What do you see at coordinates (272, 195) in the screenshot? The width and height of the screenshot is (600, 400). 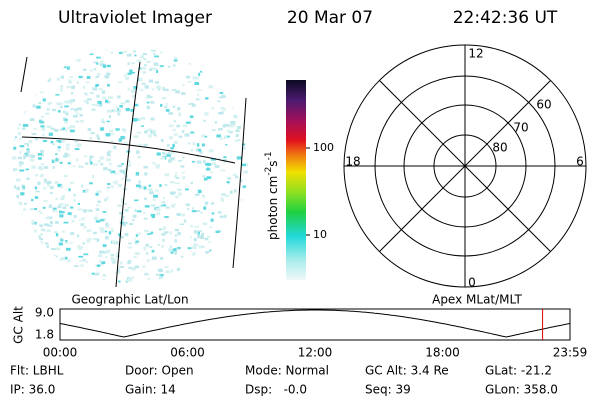 I see `colorbar-label: photon cm-2s-1` at bounding box center [272, 195].